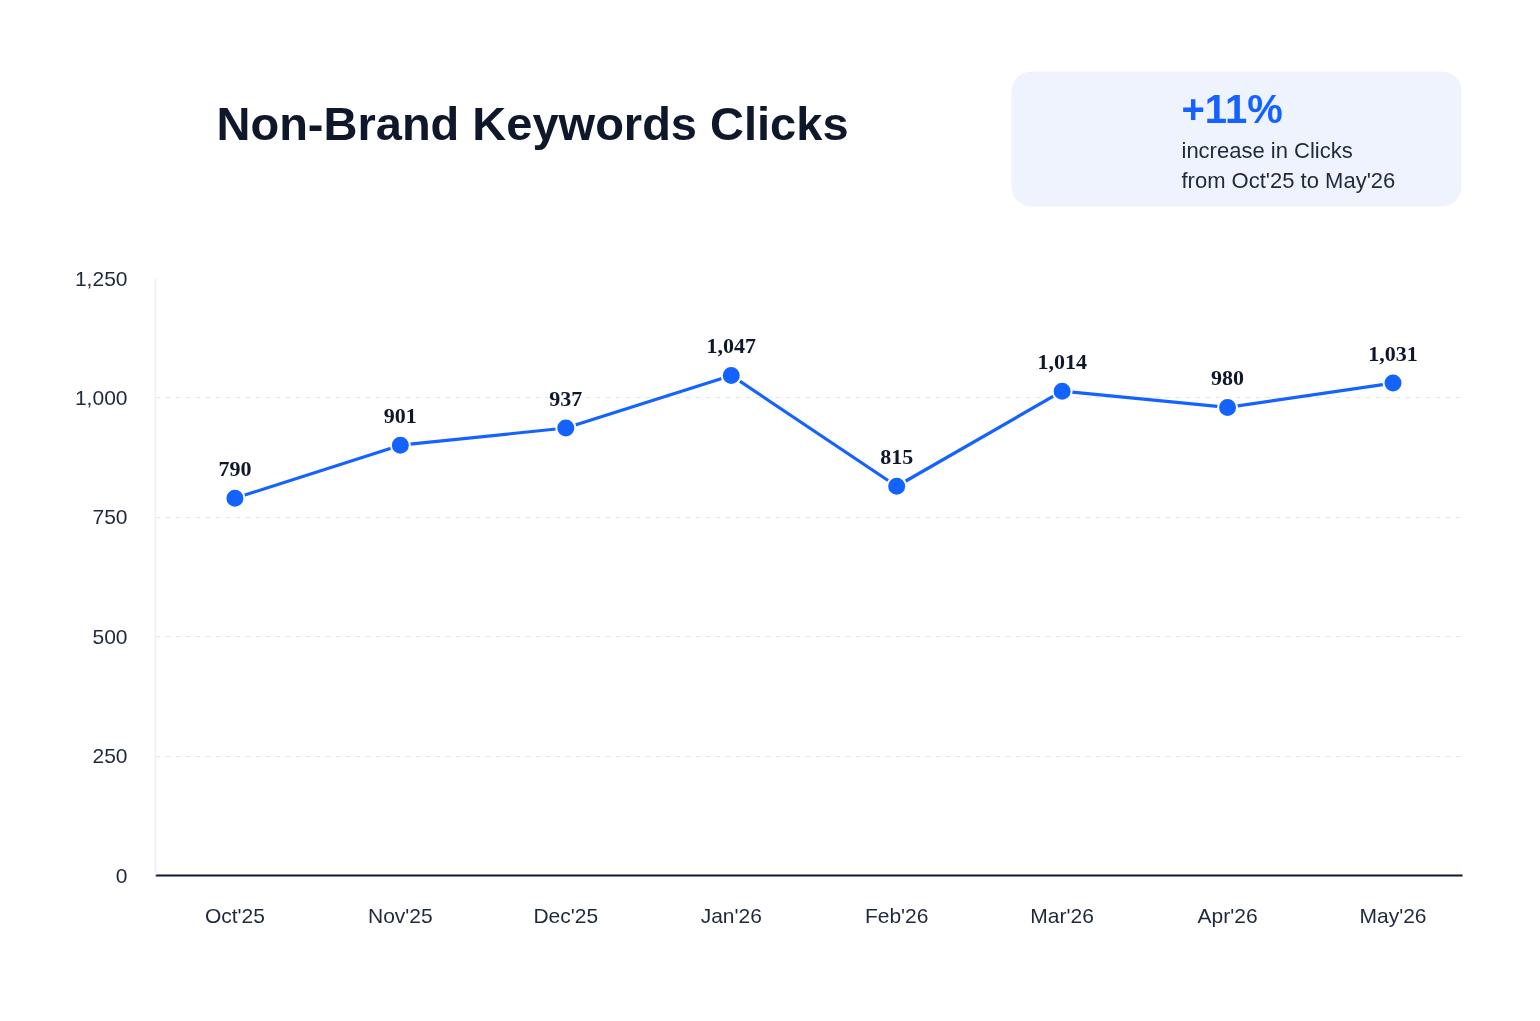  What do you see at coordinates (1062, 362) in the screenshot?
I see `data-label: 1,014` at bounding box center [1062, 362].